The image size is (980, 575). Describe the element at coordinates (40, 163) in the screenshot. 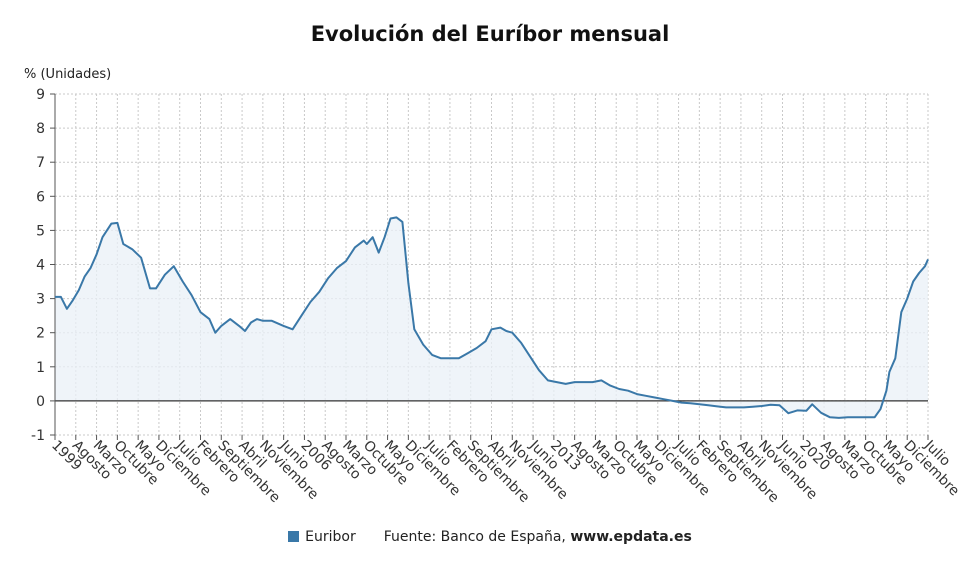

I see `y-tick-label: 7` at that location.